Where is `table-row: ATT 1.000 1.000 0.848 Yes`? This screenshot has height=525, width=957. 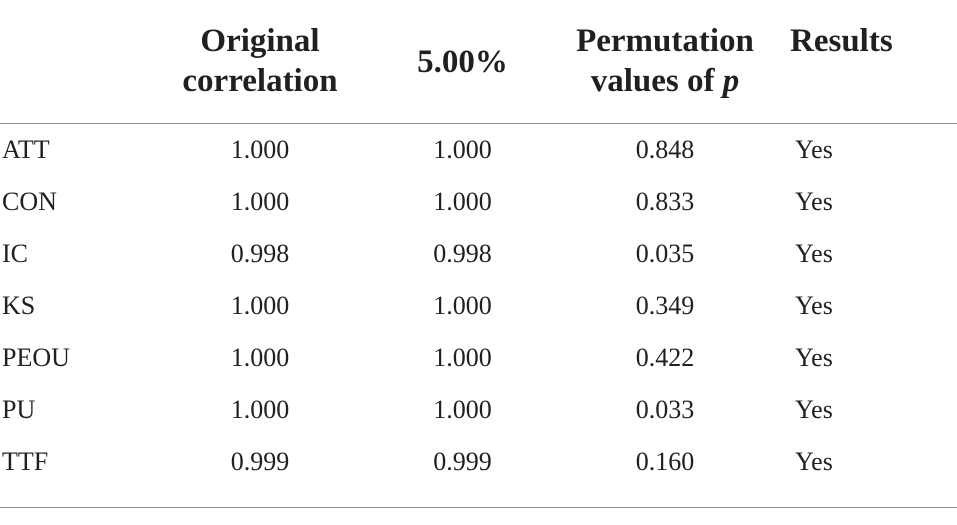
table-row: ATT 1.000 1.000 0.848 Yes is located at coordinates (478, 150).